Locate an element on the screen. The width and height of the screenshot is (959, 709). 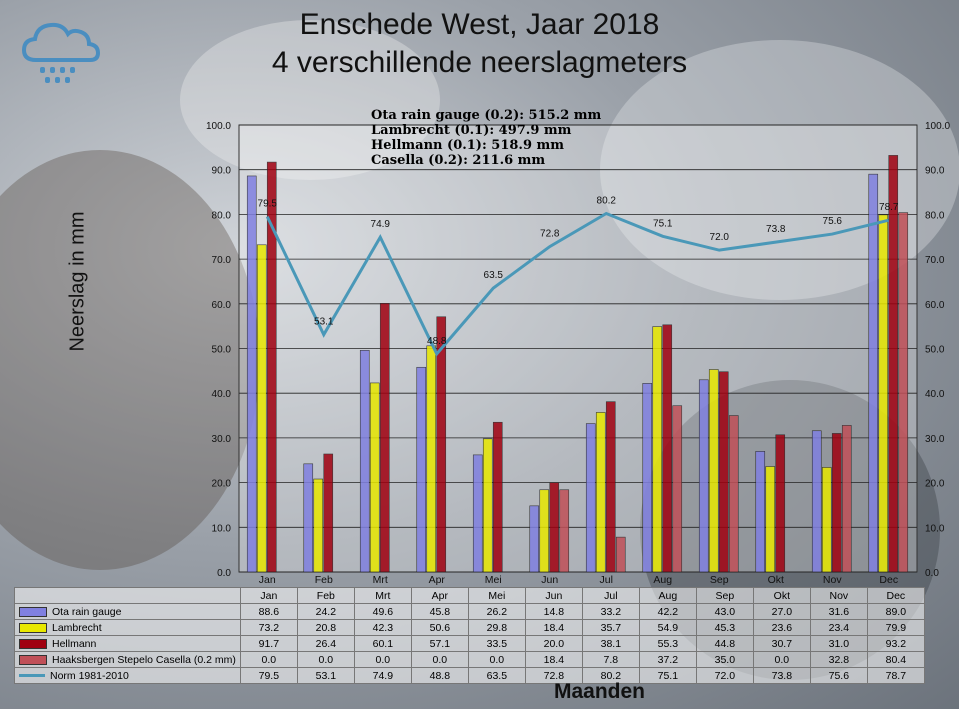
y-tick-label-right: 90.0 is located at coordinates (935, 171).